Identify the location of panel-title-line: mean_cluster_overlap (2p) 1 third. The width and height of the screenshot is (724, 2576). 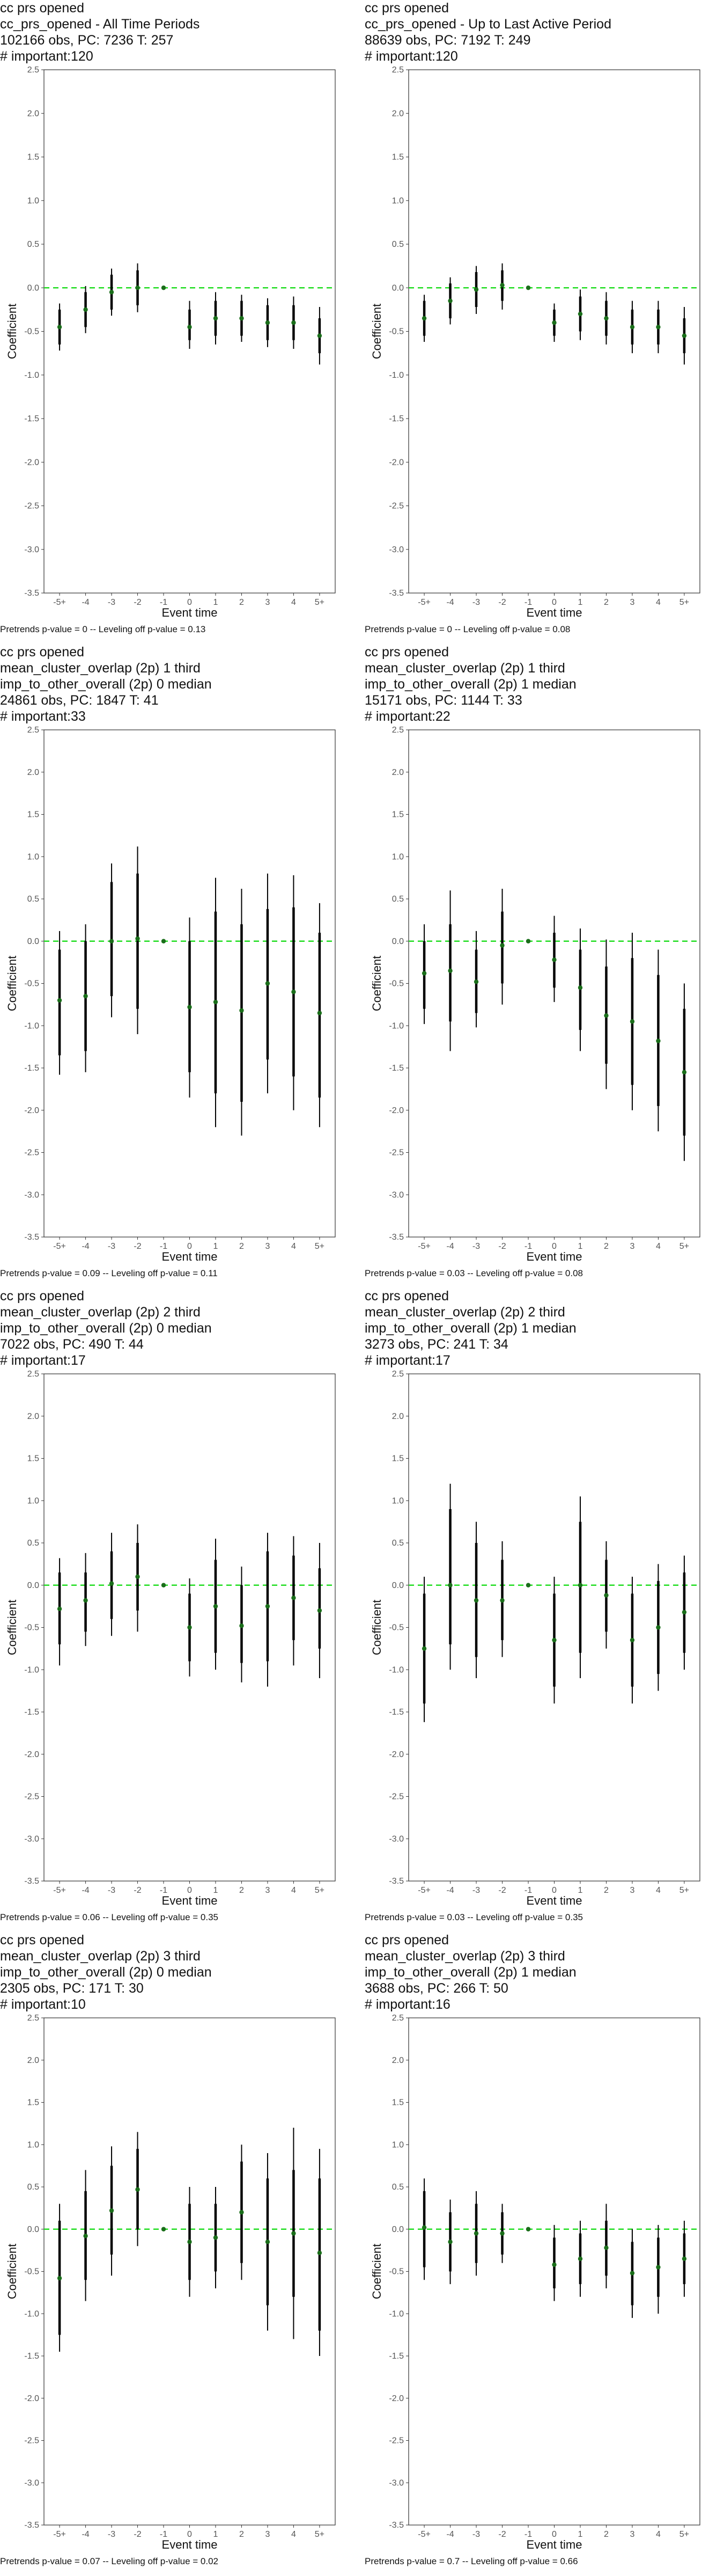
(100, 668).